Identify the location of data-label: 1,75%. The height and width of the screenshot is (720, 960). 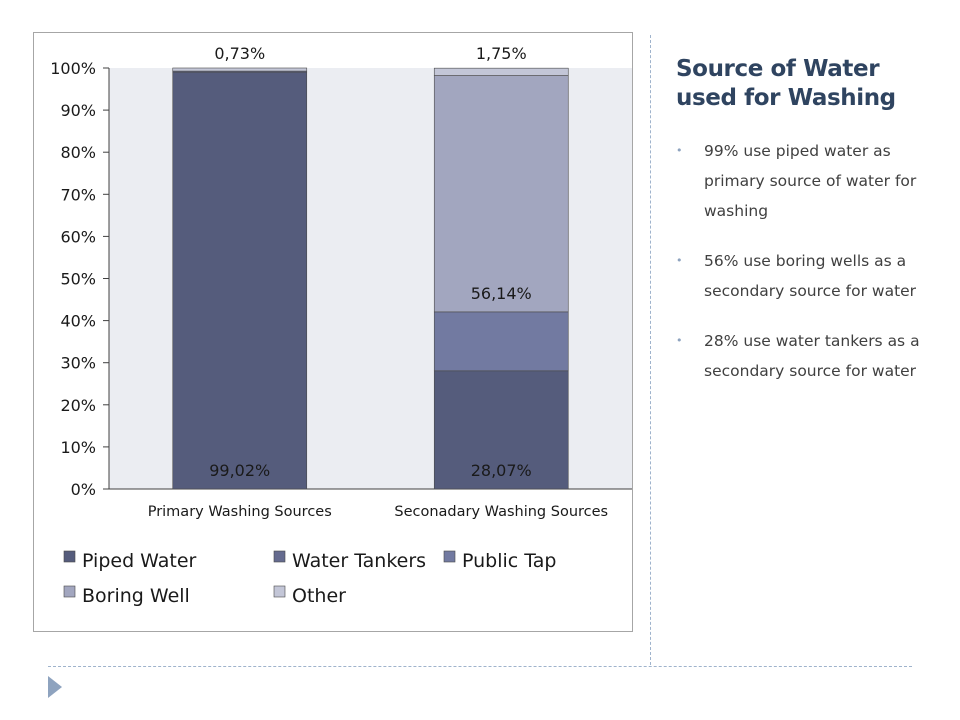
(501, 53).